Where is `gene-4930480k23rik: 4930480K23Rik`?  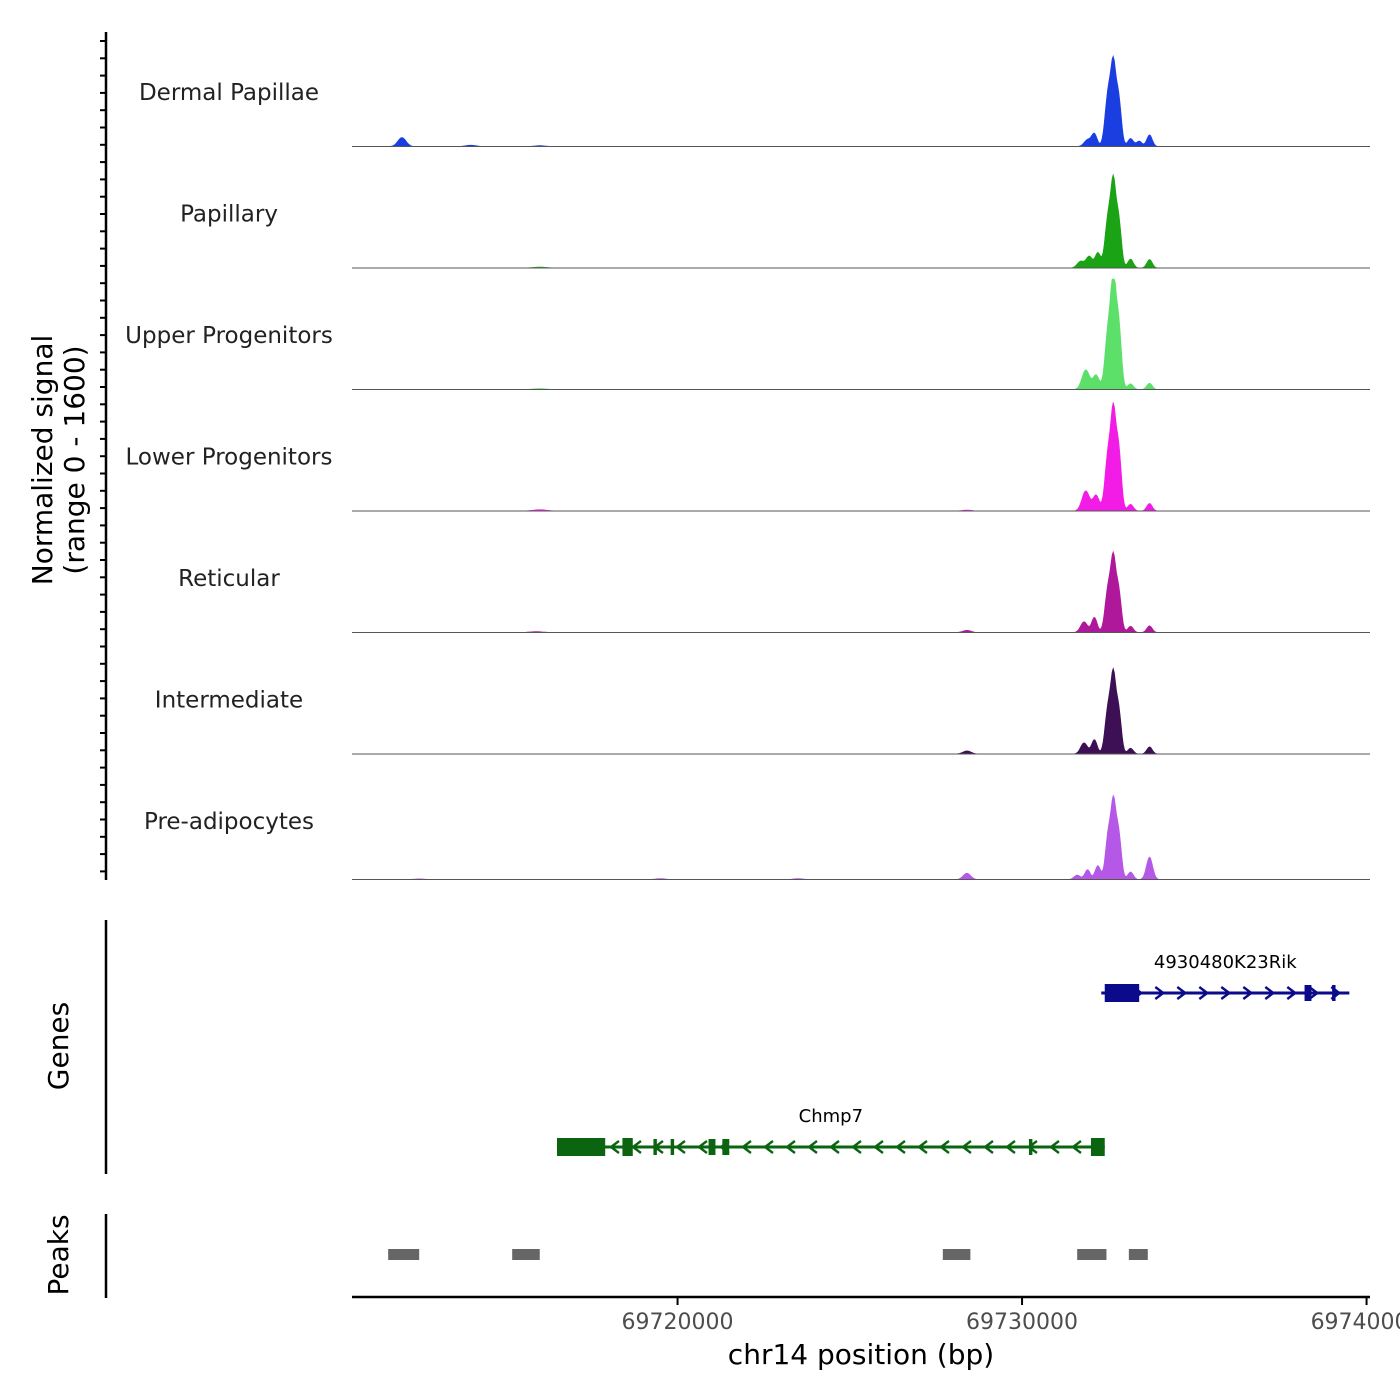 gene-4930480k23rik: 4930480K23Rik is located at coordinates (1225, 977).